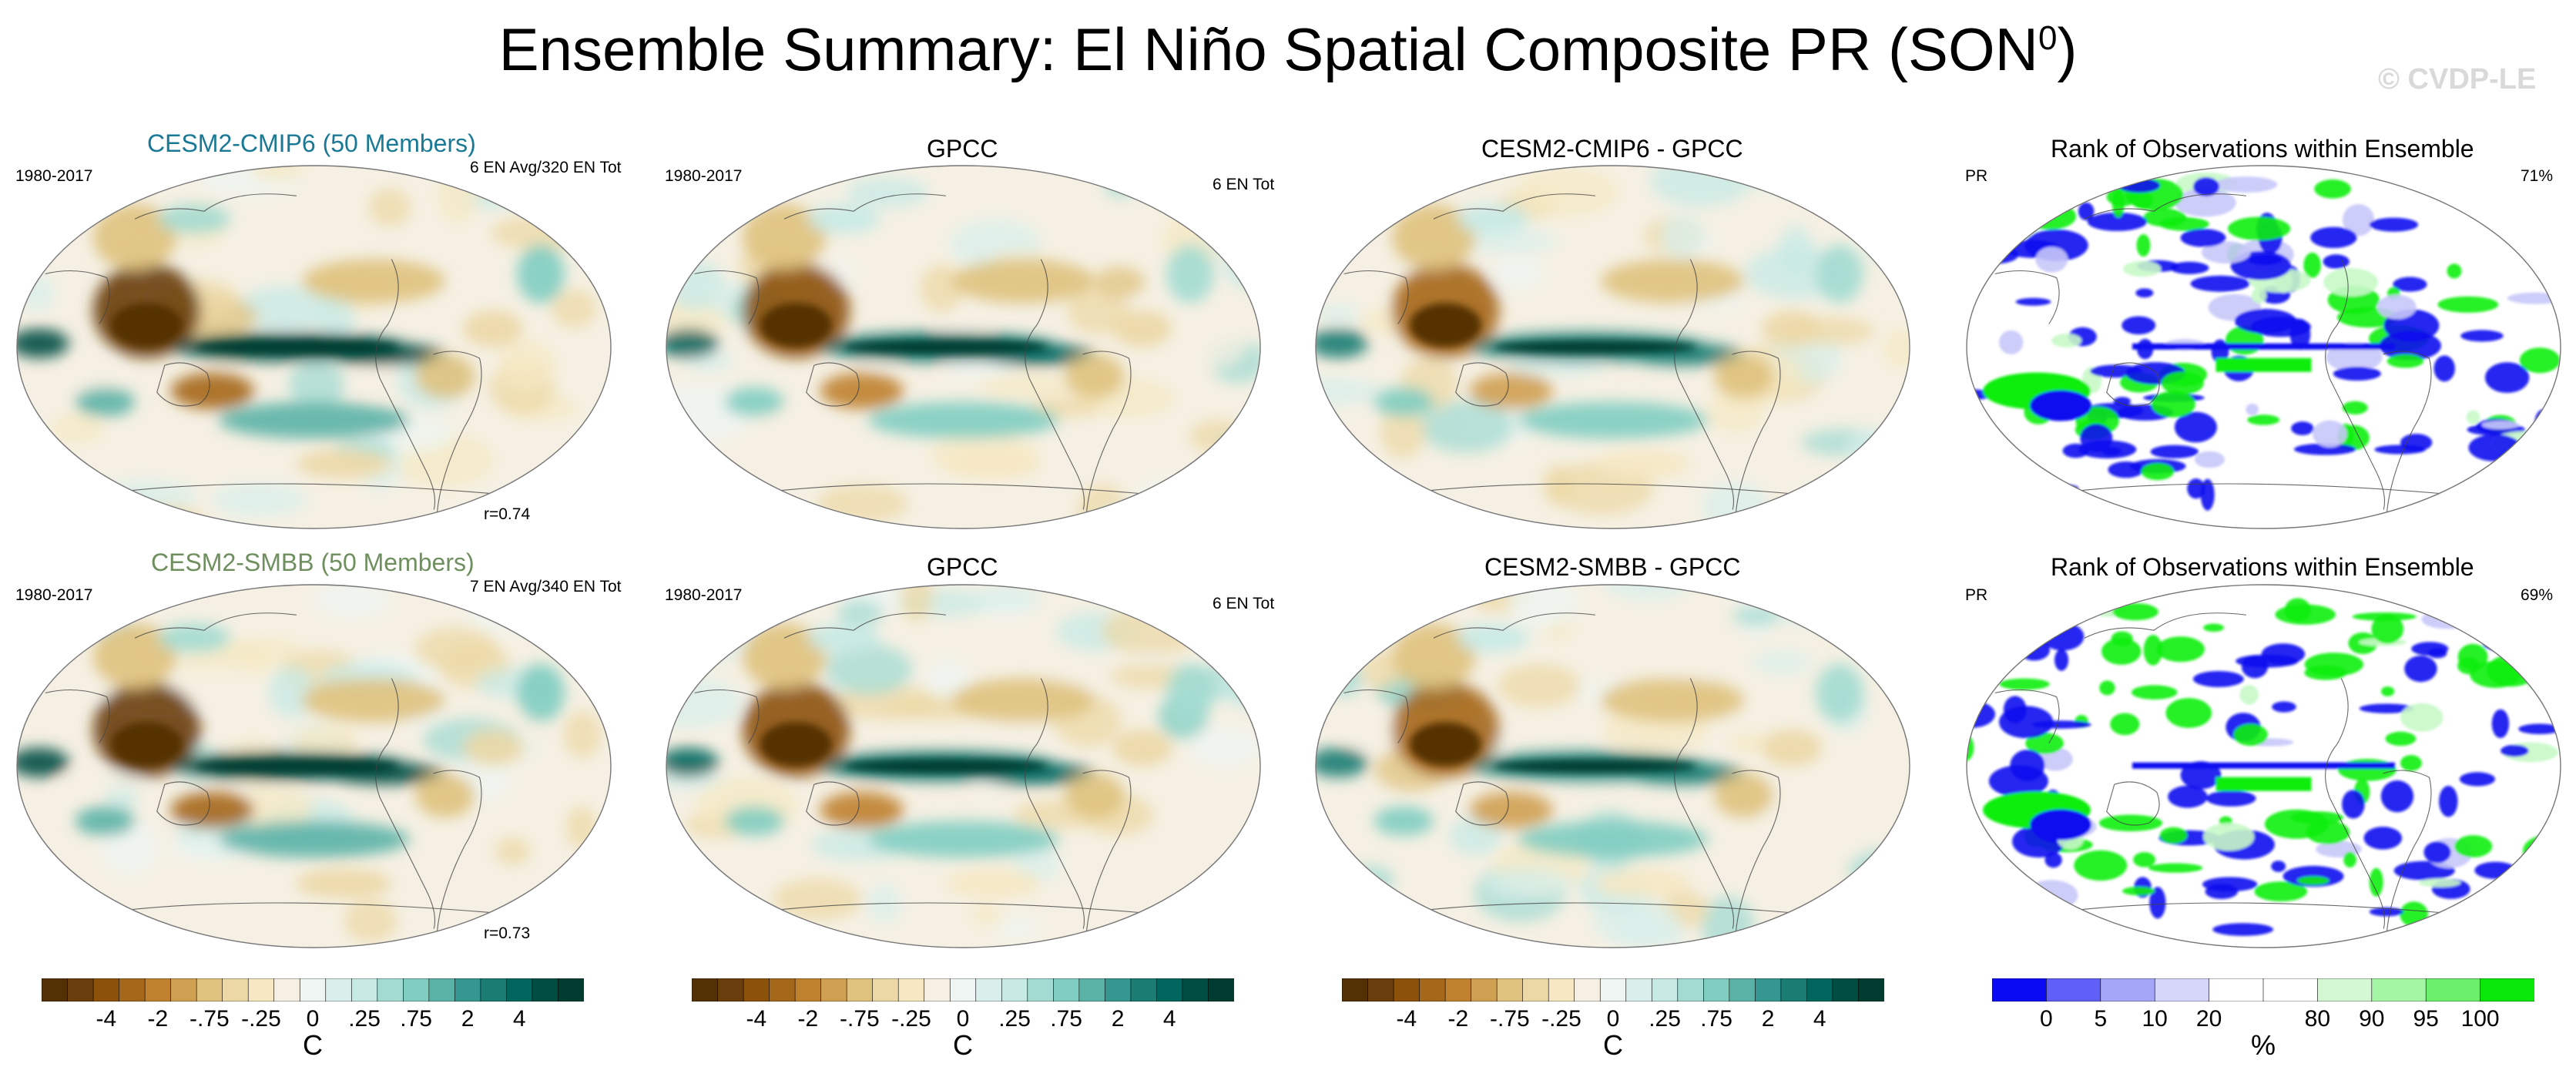 This screenshot has width=2576, height=1077. What do you see at coordinates (2263, 1045) in the screenshot?
I see `colorbar-unit: %` at bounding box center [2263, 1045].